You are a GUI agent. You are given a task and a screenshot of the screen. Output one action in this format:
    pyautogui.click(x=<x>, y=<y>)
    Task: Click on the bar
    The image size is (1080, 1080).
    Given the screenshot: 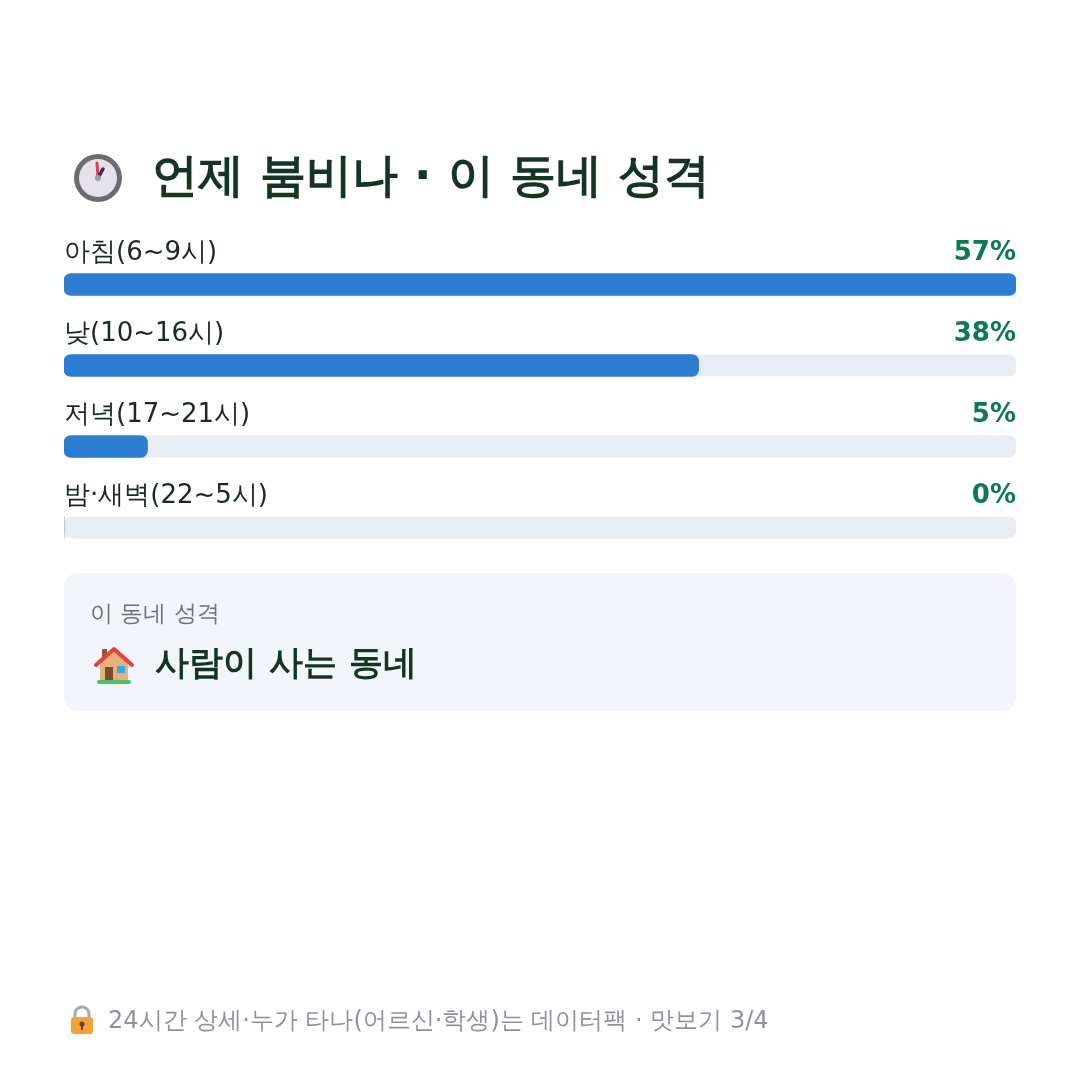 What is the action you would take?
    pyautogui.click(x=106, y=446)
    